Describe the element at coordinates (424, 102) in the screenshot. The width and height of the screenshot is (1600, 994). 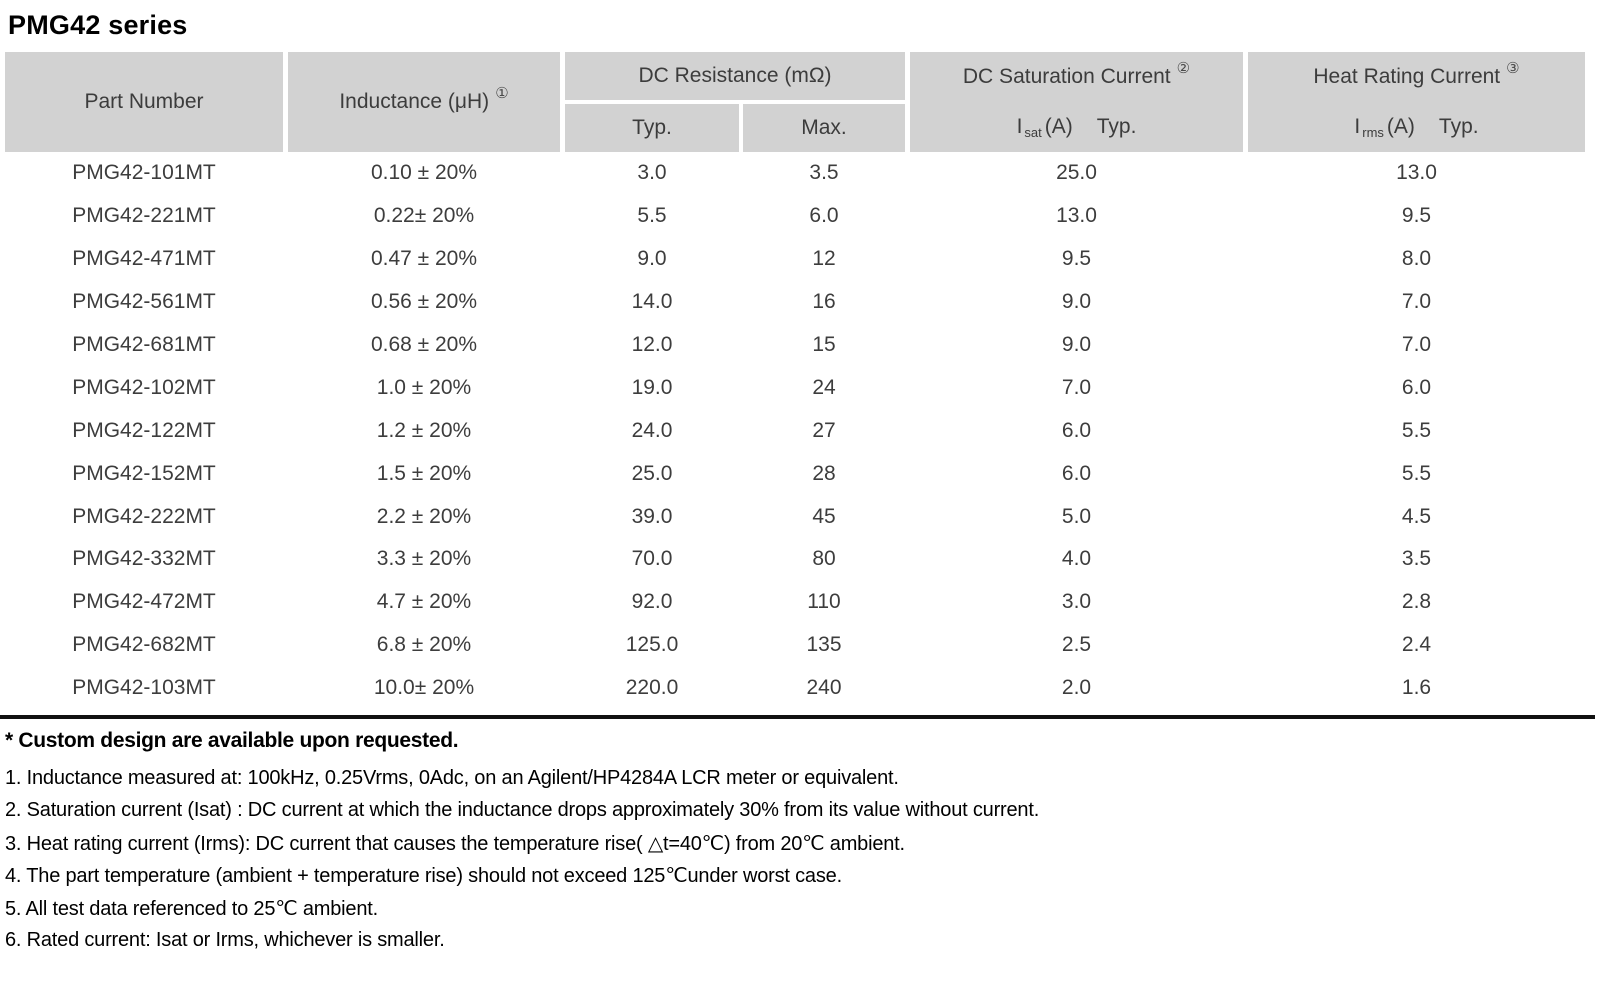
I see `col-header-inductance: Inductance (μH) ①` at that location.